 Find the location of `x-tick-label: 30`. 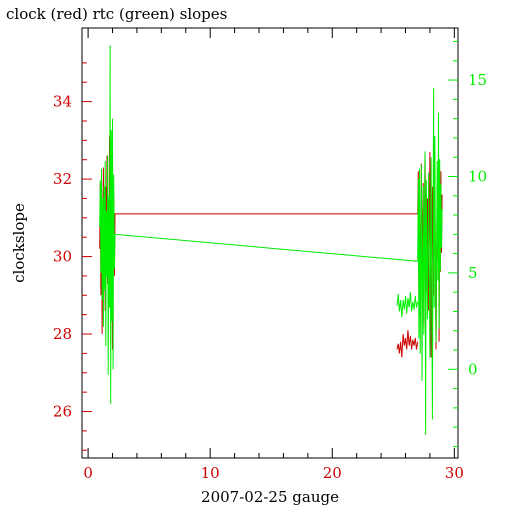

x-tick-label: 30 is located at coordinates (454, 473).